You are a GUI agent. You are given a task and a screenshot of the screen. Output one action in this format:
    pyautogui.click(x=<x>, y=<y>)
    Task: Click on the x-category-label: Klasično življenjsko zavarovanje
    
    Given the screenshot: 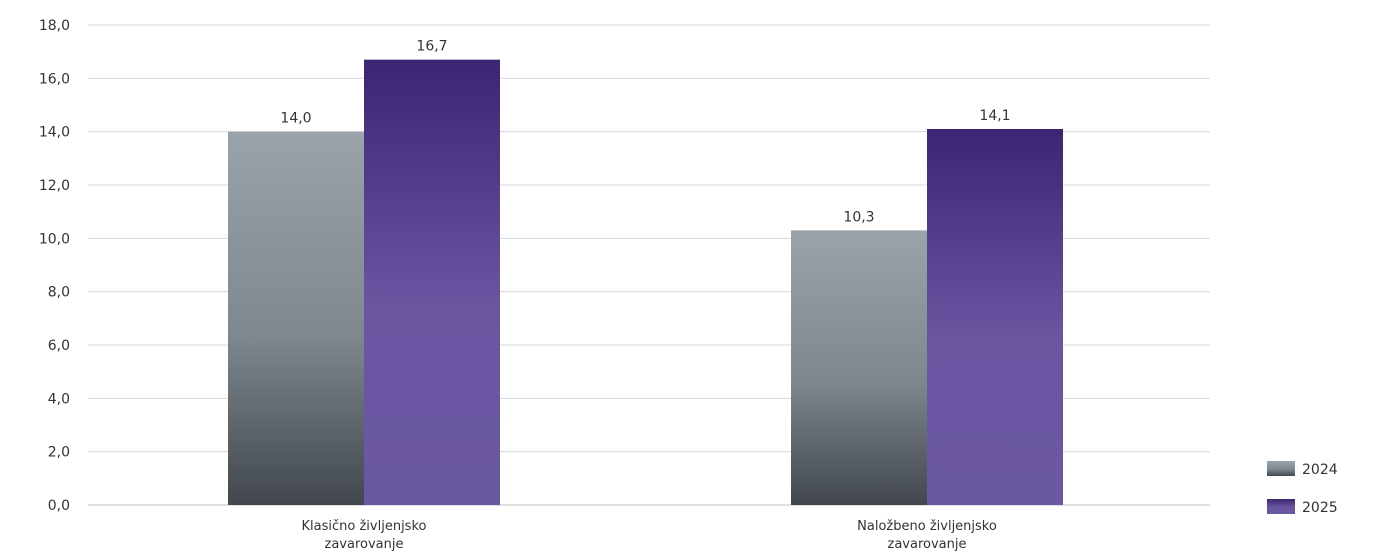 What is the action you would take?
    pyautogui.click(x=364, y=535)
    